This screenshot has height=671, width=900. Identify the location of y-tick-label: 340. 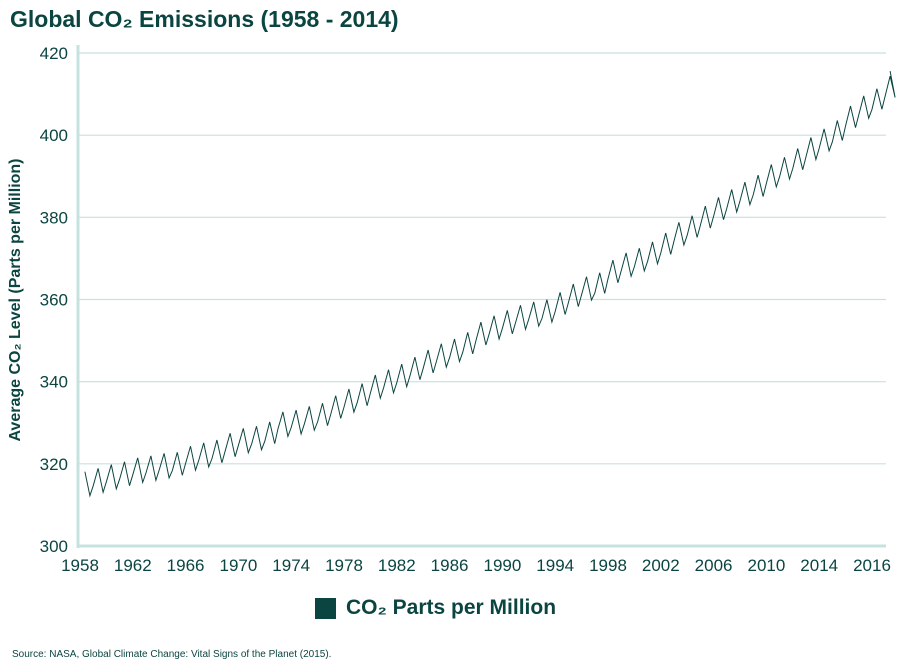
(54, 382).